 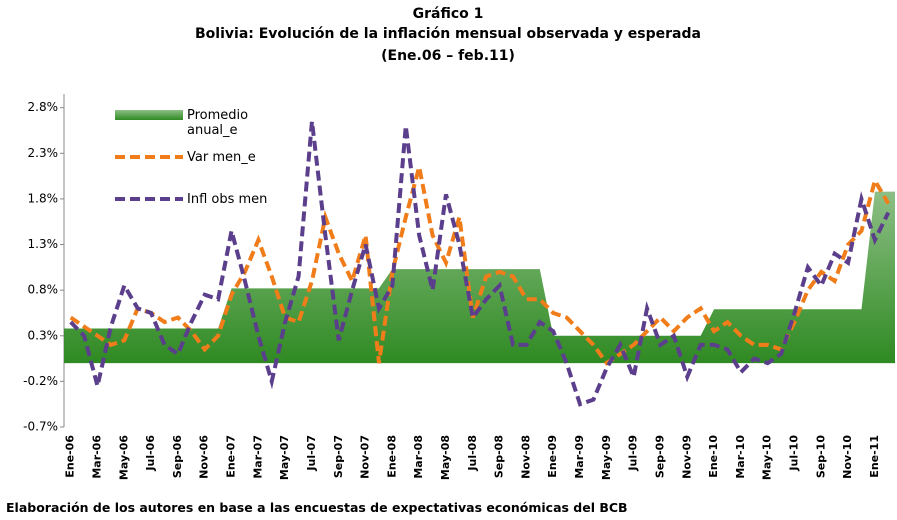 I want to click on x-tick-label: May-09, so click(x=606, y=457).